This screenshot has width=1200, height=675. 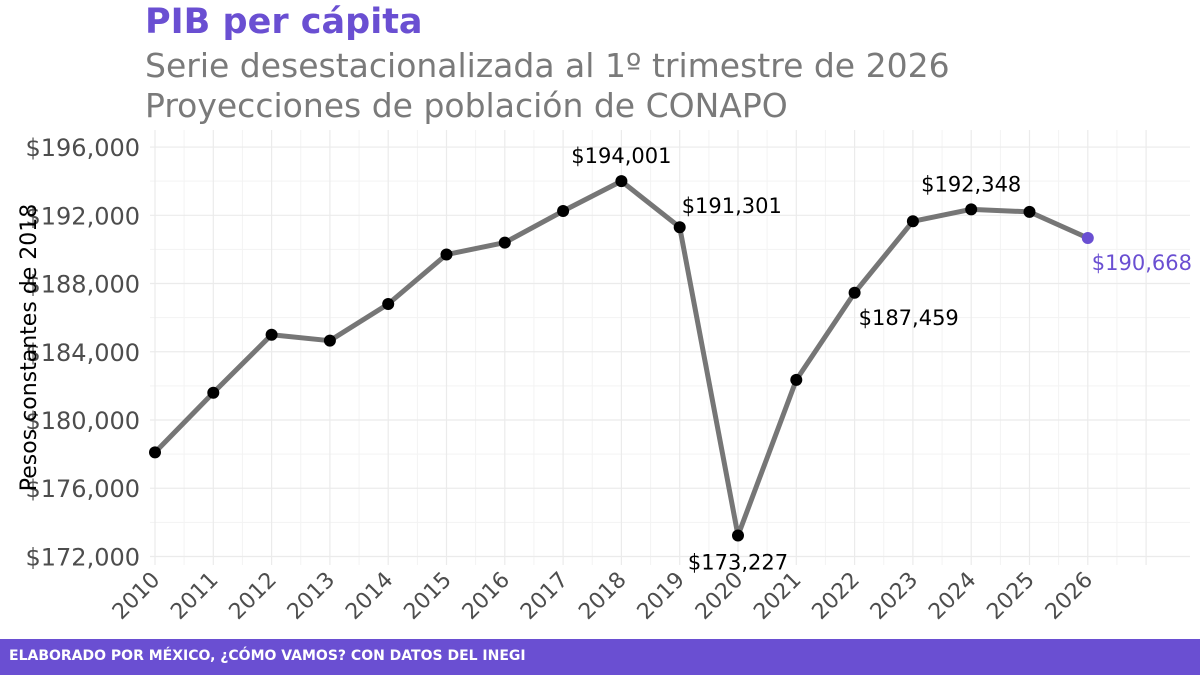 I want to click on data-point-highlight, so click(x=1087, y=238).